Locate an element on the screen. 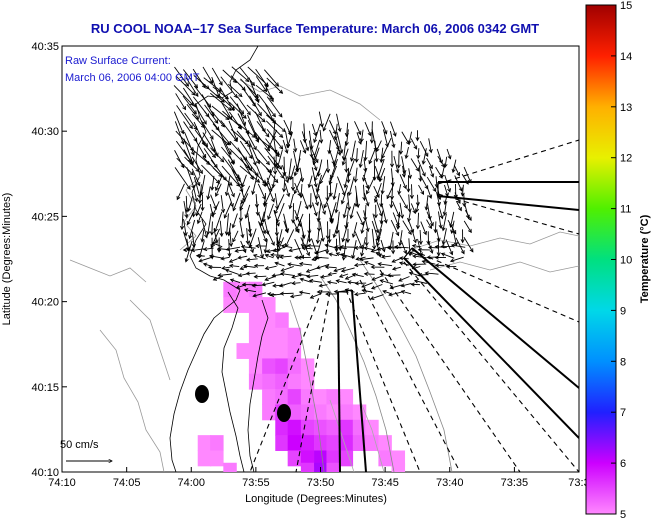 Image resolution: width=651 pixels, height=519 pixels. x-tick-label: 73:50 is located at coordinates (321, 483).